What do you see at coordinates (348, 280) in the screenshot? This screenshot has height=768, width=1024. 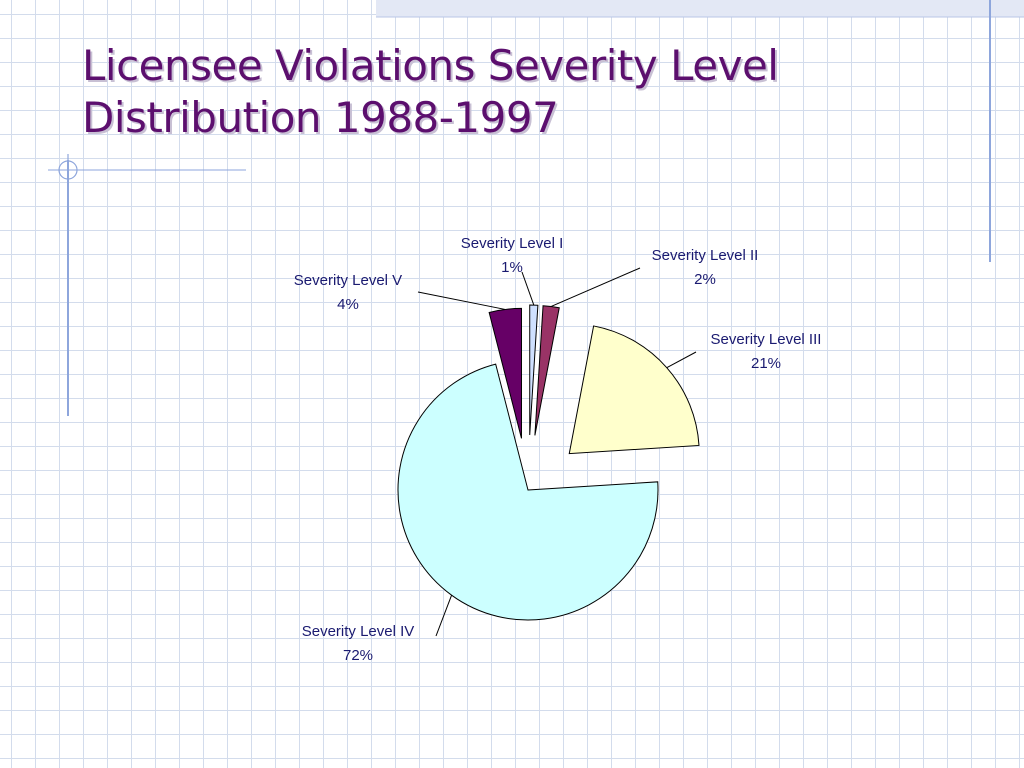 I see `slice-label-5: Severity Level V` at bounding box center [348, 280].